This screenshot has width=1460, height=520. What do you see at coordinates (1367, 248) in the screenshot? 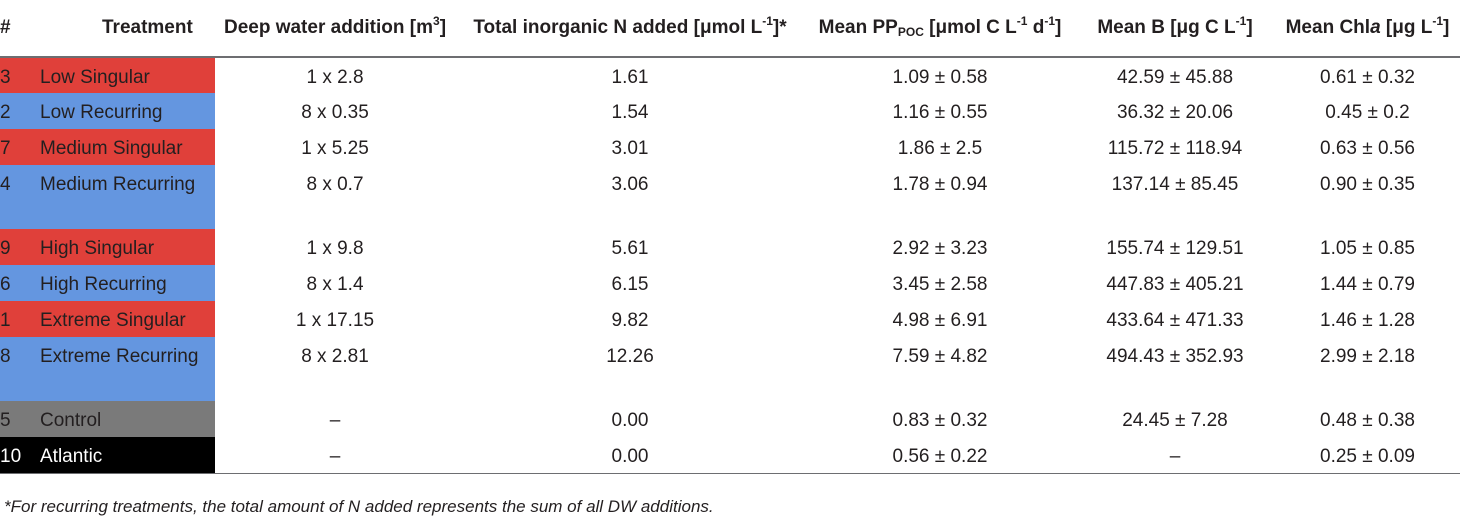
I see `row-mean-chla: 1.05 ± 0.85` at bounding box center [1367, 248].